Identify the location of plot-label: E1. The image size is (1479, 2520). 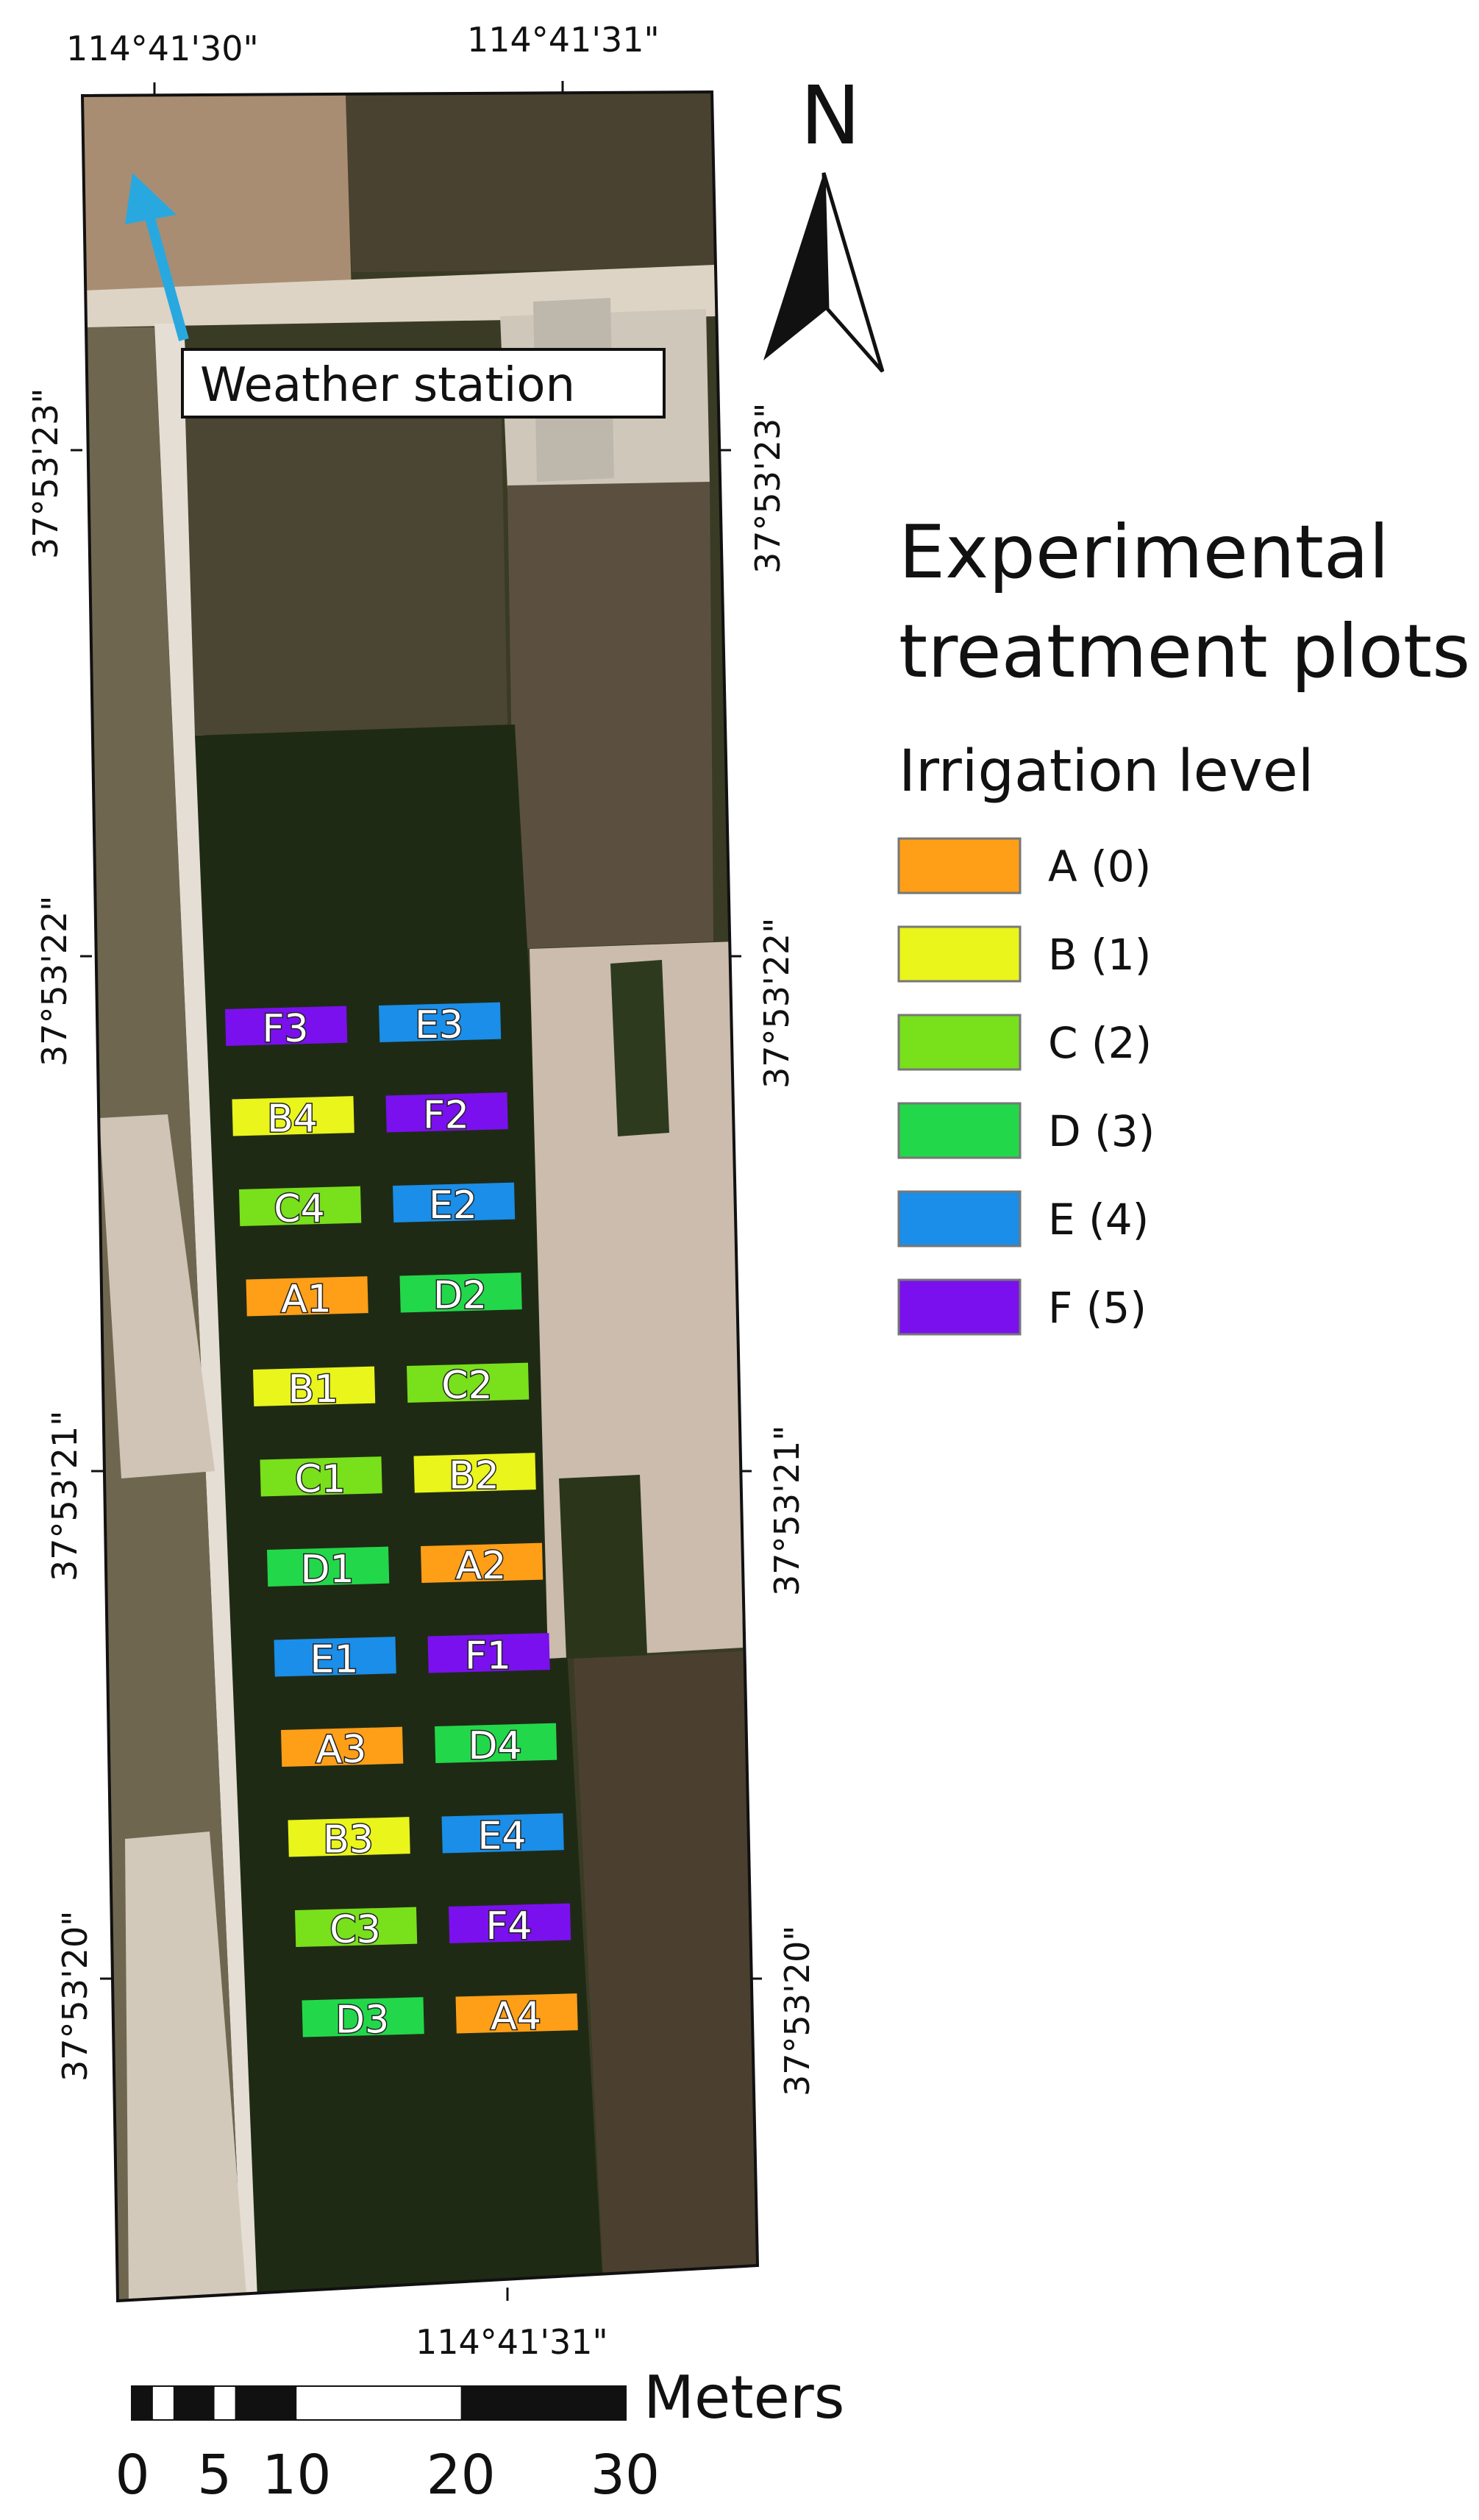
(334, 1660).